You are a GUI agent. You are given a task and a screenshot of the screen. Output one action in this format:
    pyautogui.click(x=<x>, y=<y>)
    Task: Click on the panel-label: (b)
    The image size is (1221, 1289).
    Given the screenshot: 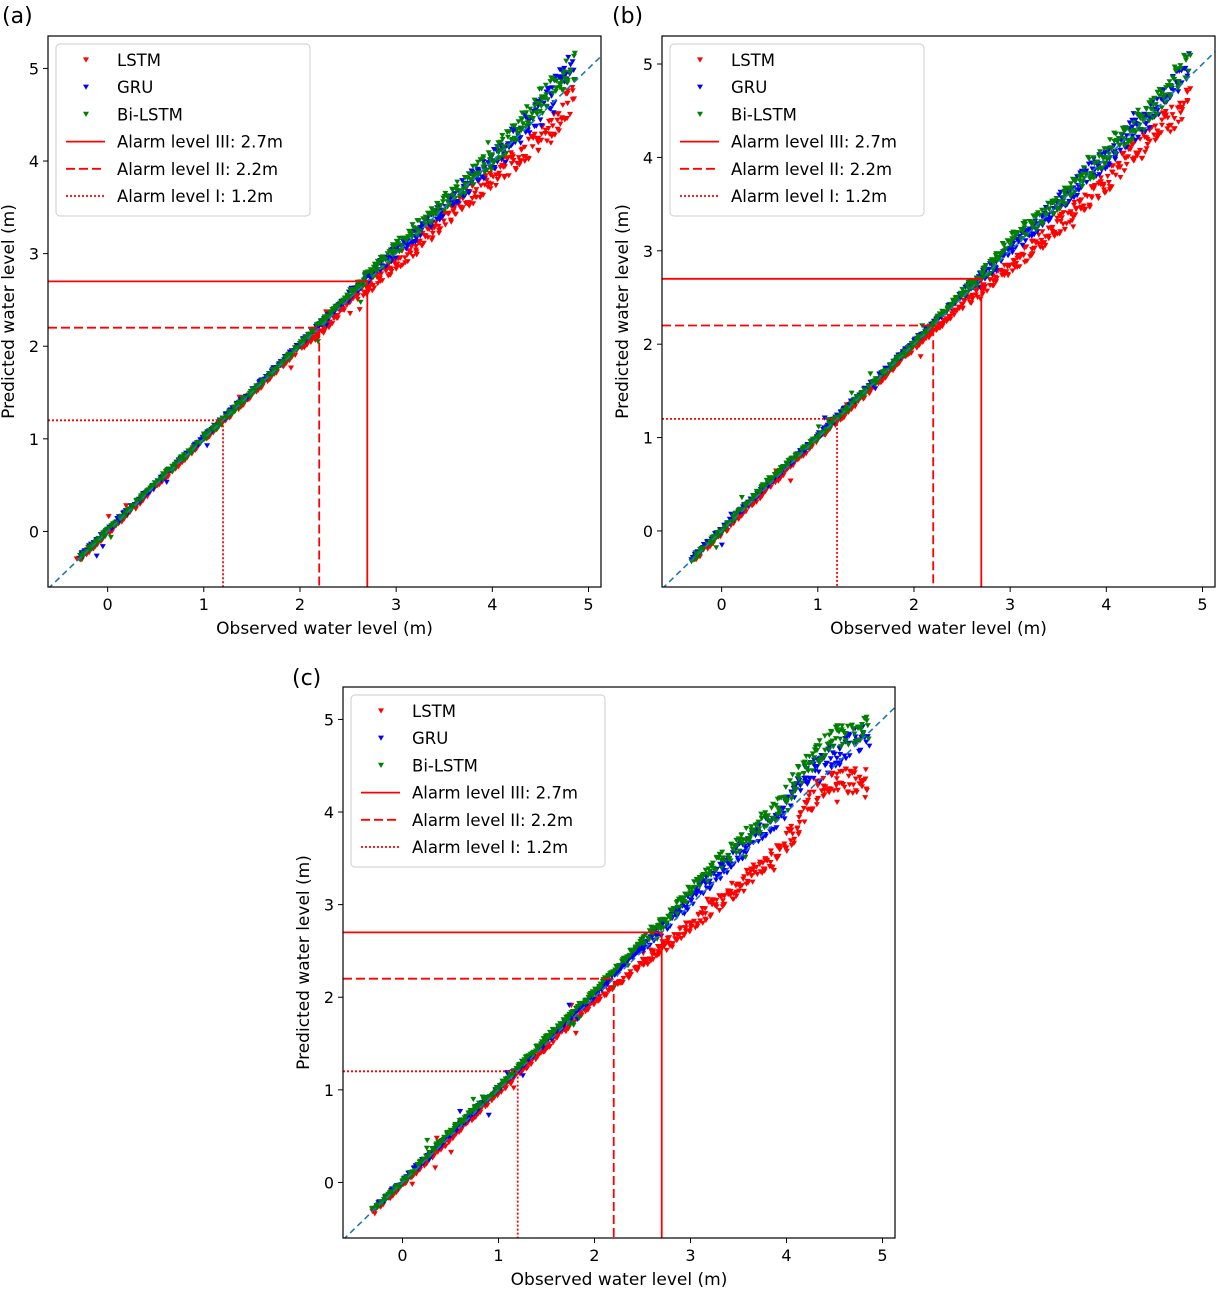 What is the action you would take?
    pyautogui.click(x=628, y=16)
    